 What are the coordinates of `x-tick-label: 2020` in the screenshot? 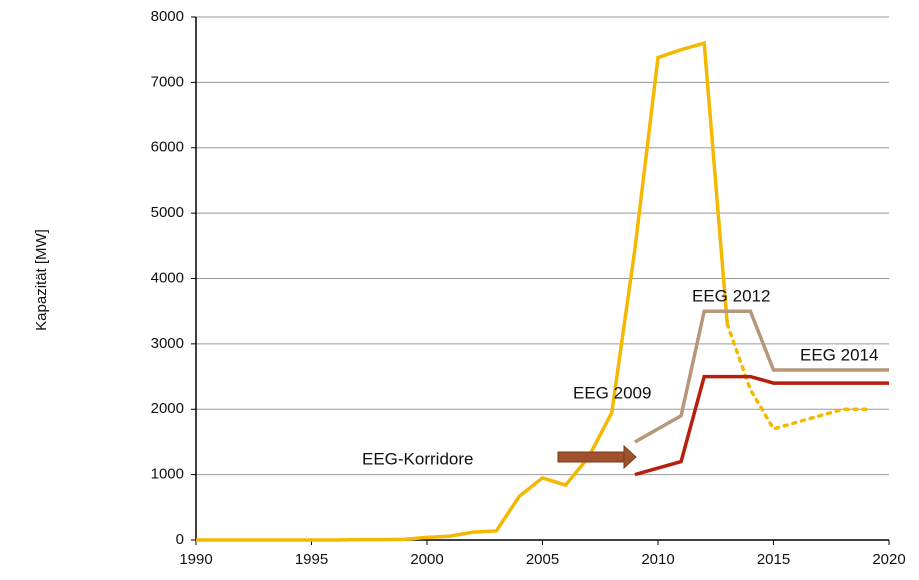 It's located at (888, 559).